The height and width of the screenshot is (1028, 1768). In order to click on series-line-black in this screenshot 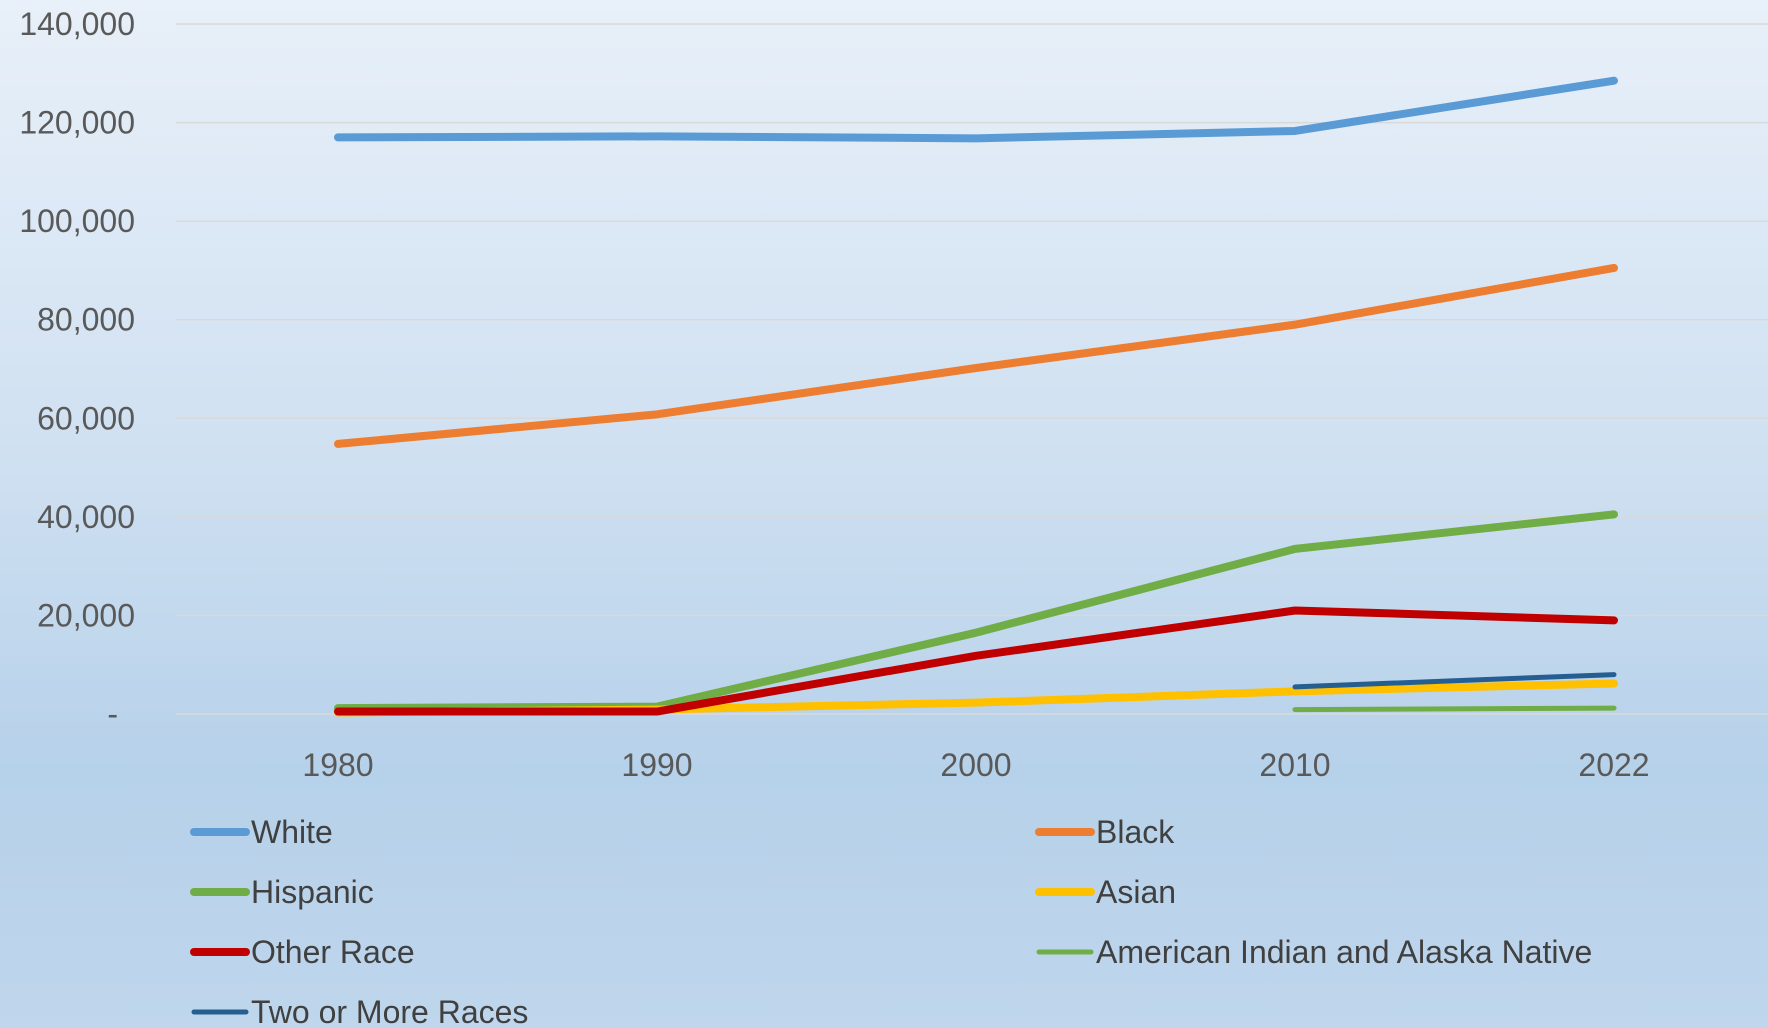, I will do `click(976, 355)`.